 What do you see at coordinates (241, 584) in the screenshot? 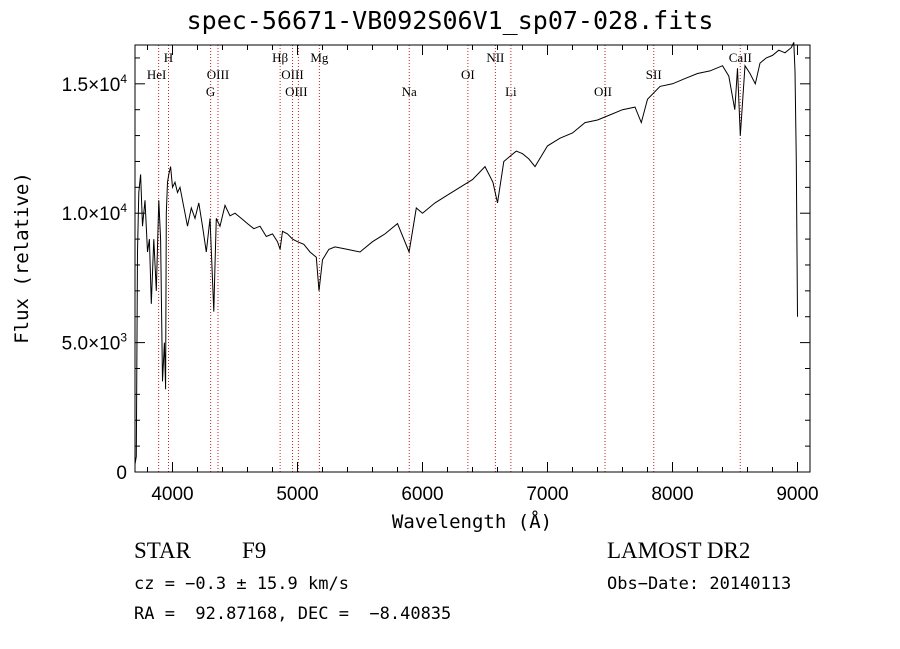
I see `redshift-velocity: cz = −0.3 ± 15.9 km/s` at bounding box center [241, 584].